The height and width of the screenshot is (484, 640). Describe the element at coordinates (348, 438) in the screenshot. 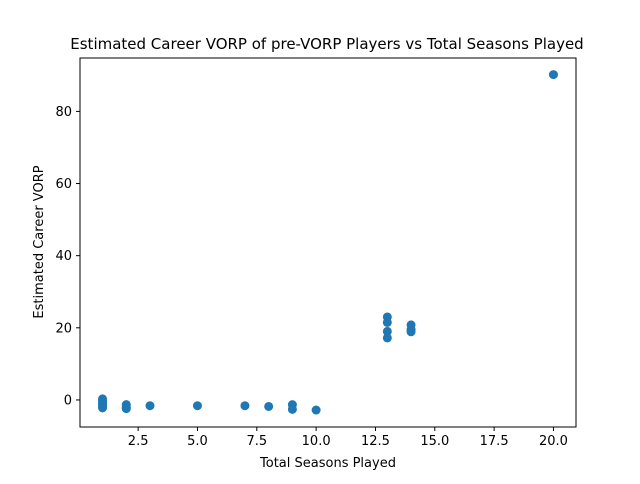

I see `x-axis-ticks: 2.5 5.0 7.5 10.0 12.5 15.0 17.5 20.0` at that location.